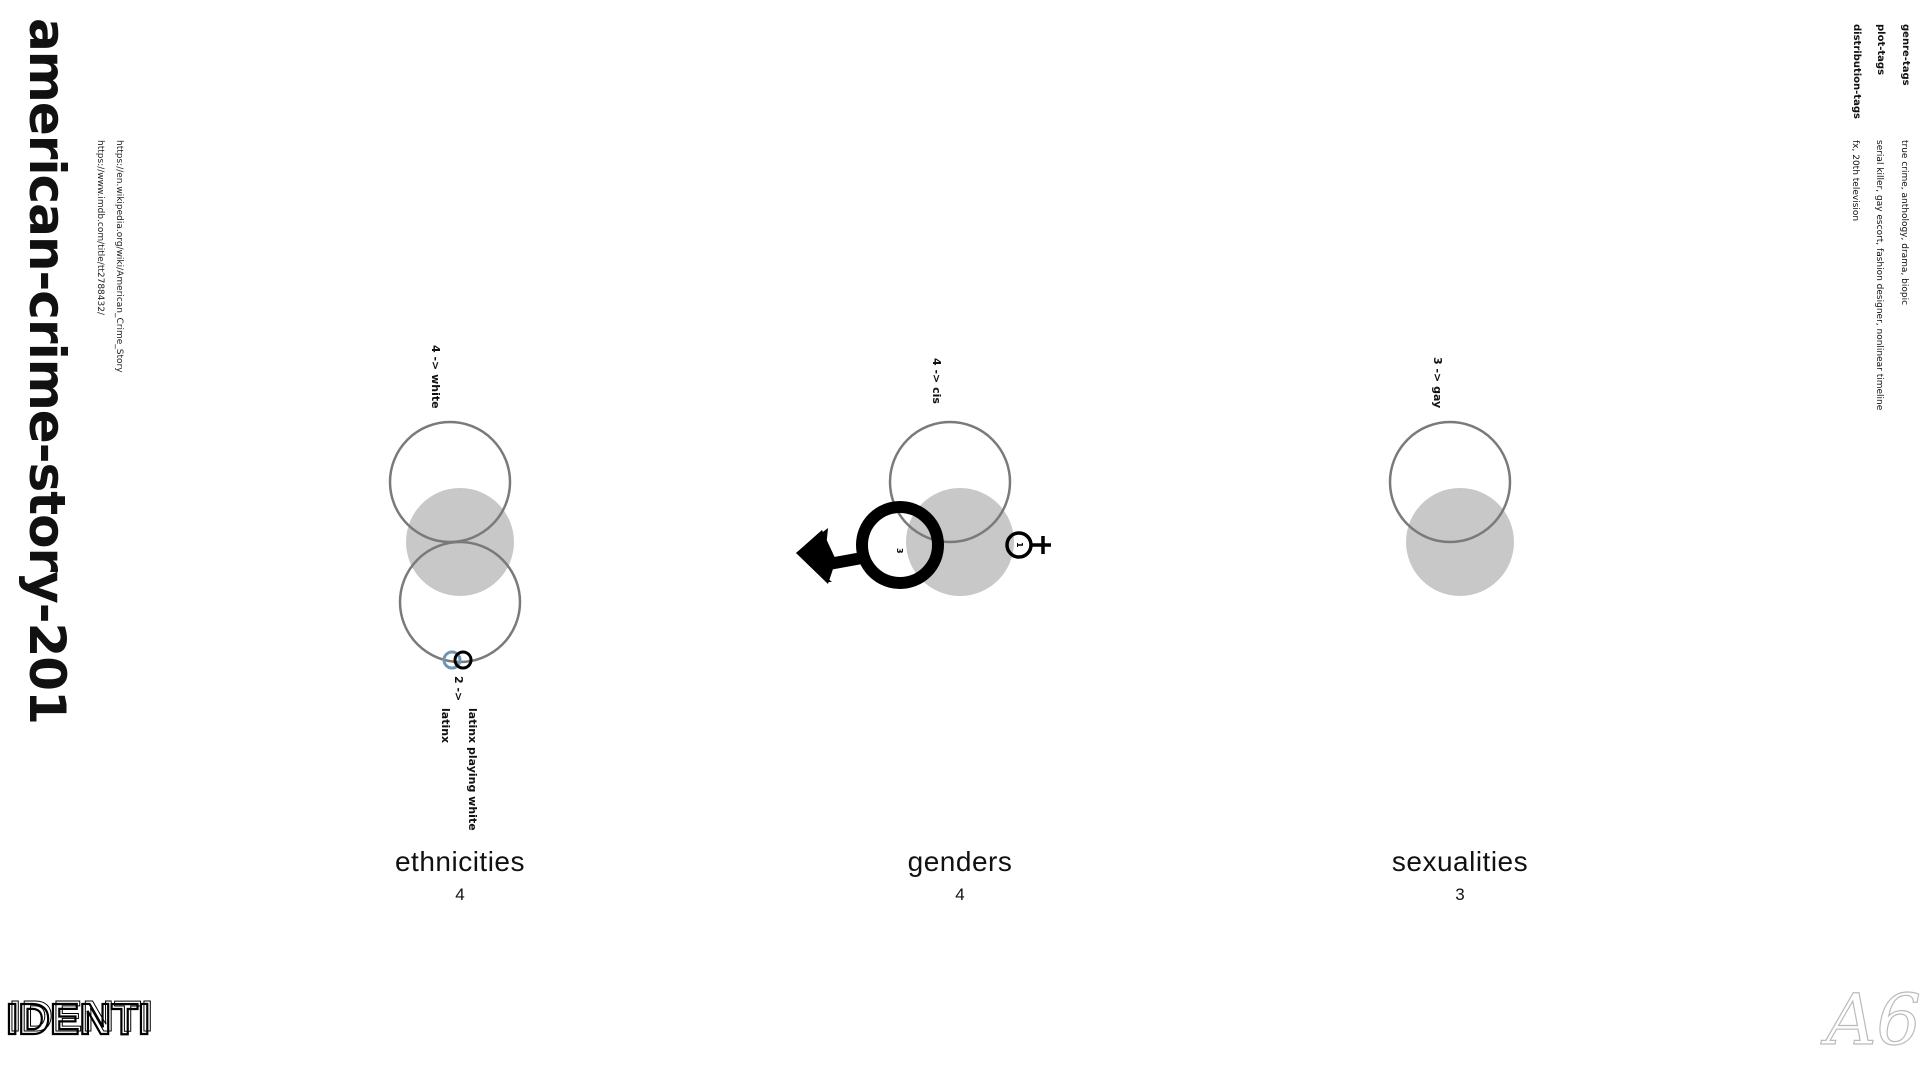 The height and width of the screenshot is (1080, 1920). I want to click on ethnicities-bottom-count: 2 ->, so click(458, 689).